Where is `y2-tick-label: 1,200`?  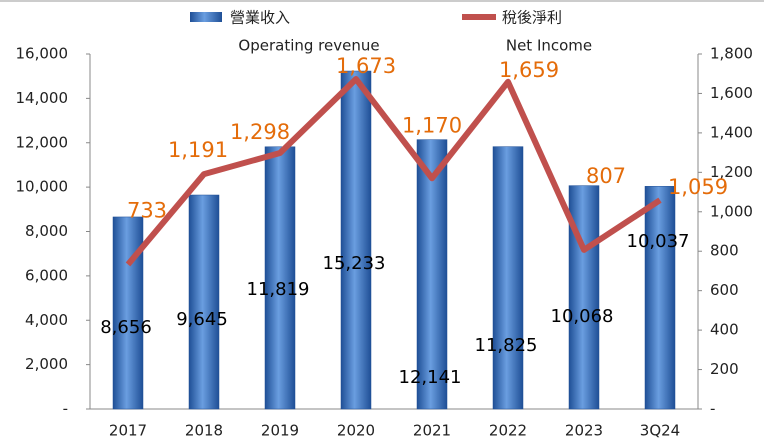 y2-tick-label: 1,200 is located at coordinates (731, 172).